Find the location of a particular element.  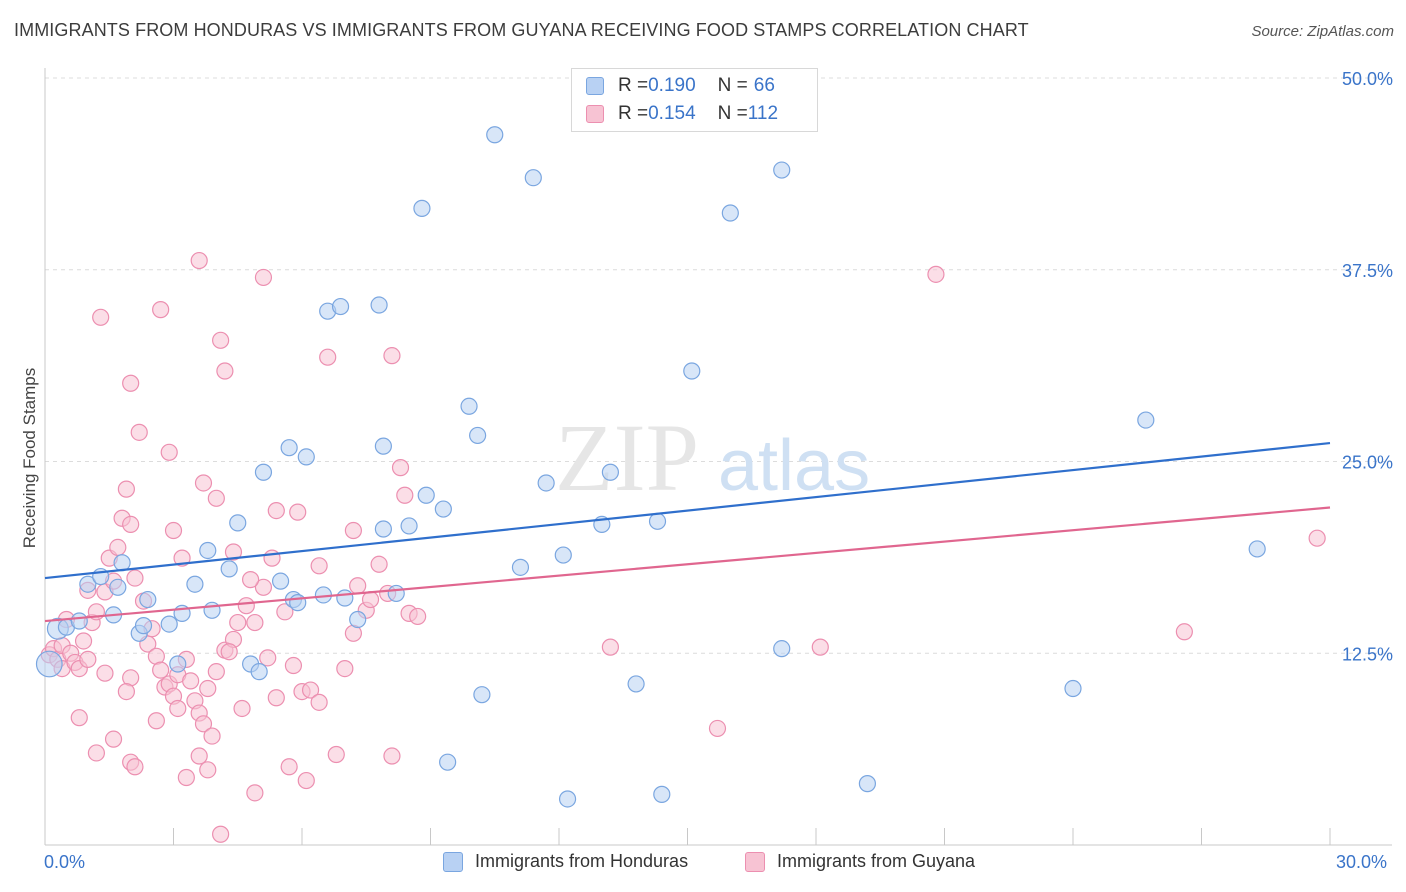

r-value: 0.154 is located at coordinates (672, 113).